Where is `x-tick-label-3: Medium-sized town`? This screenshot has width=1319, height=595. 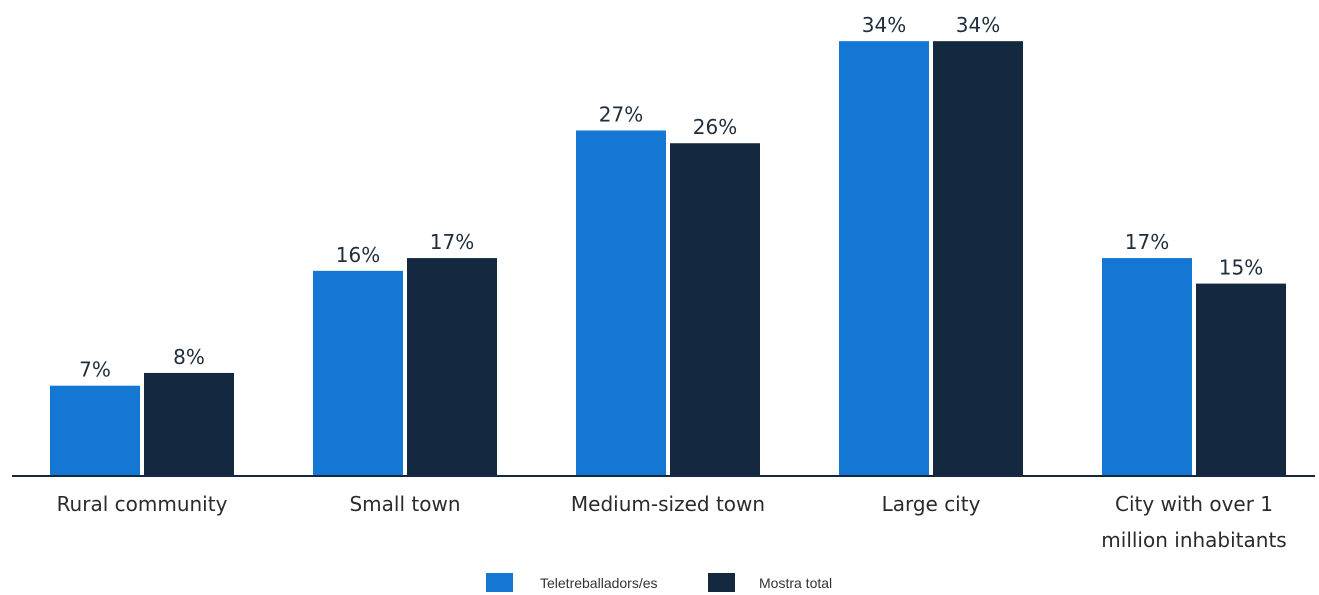 x-tick-label-3: Medium-sized town is located at coordinates (668, 504).